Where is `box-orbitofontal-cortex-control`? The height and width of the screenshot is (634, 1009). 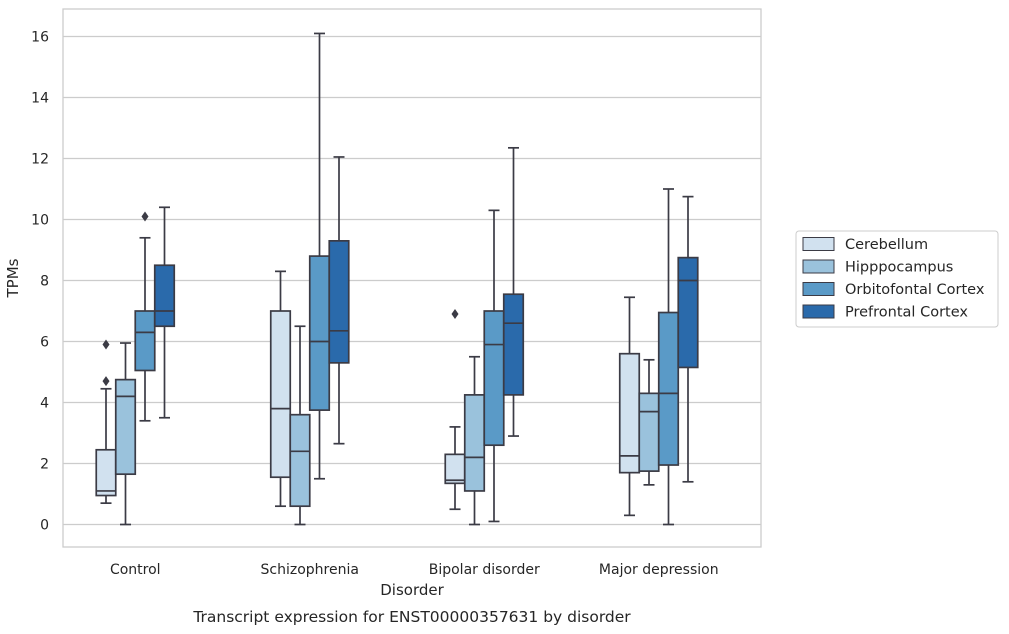 box-orbitofontal-cortex-control is located at coordinates (145, 316).